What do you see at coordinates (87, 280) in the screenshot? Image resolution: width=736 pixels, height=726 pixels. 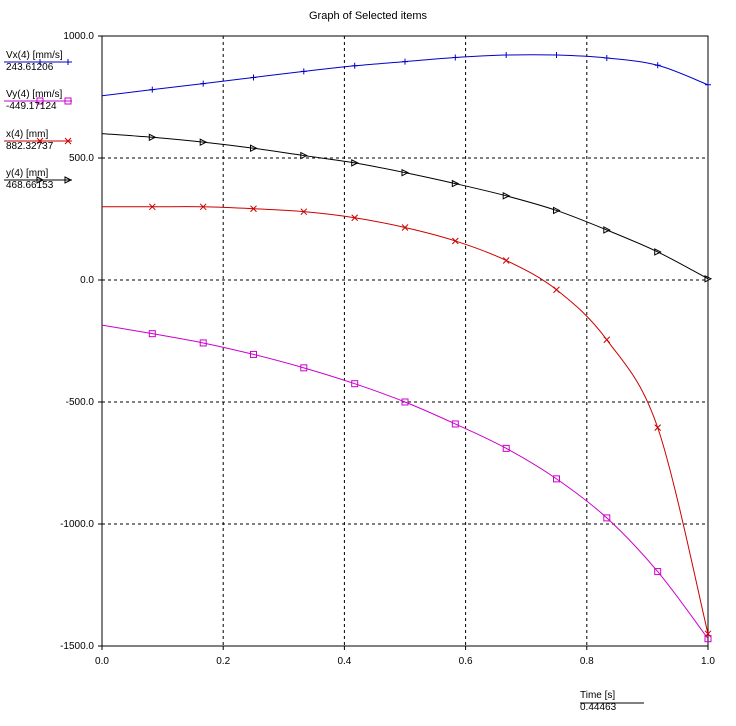 I see `y-tick-label: 0.0` at bounding box center [87, 280].